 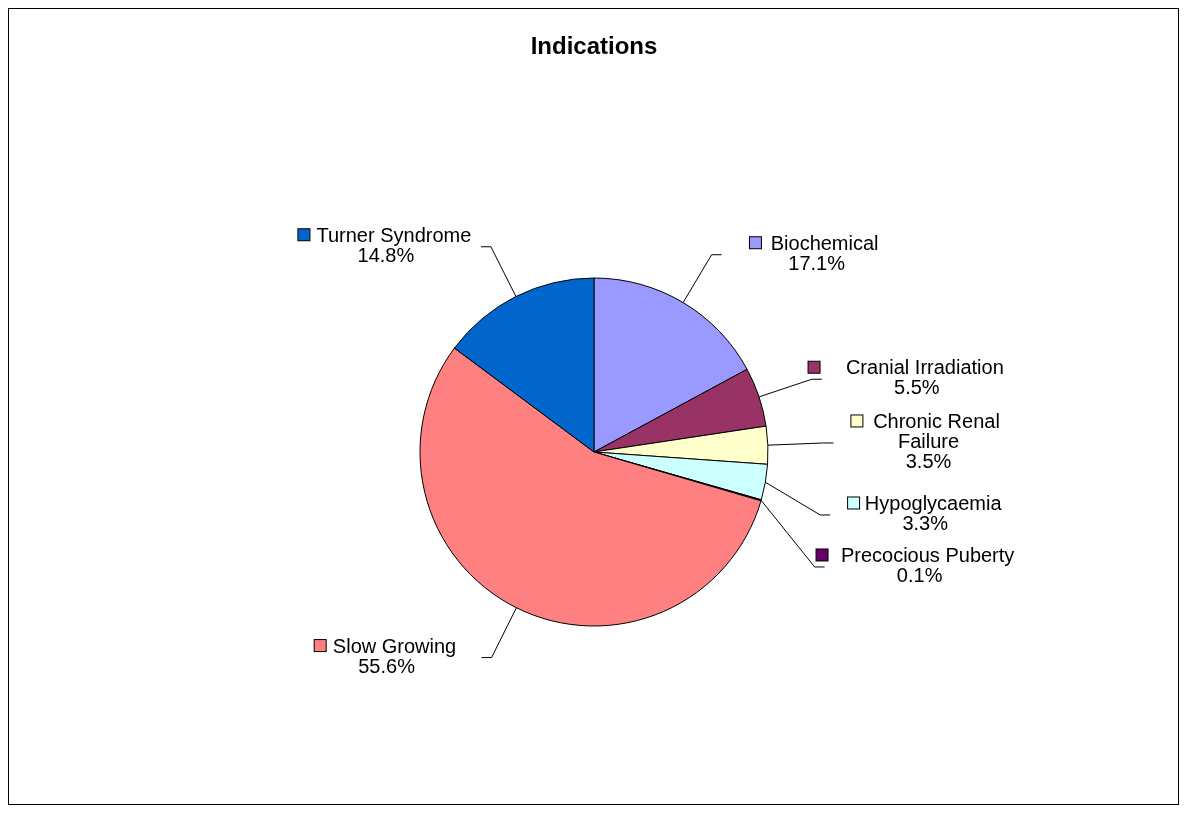 I want to click on legend-label: Cranial Irradiation, so click(x=924, y=367).